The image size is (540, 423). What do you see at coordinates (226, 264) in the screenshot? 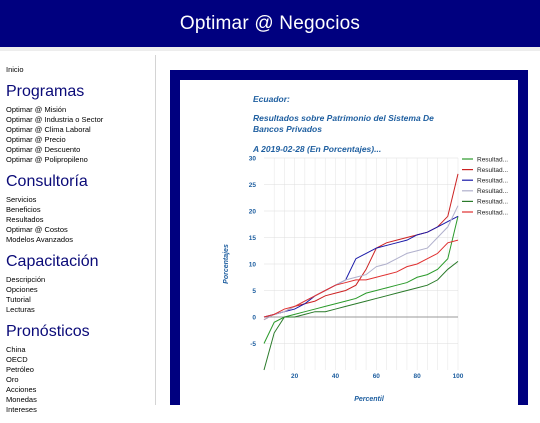
I see `y-axis-label: Porcentajes` at bounding box center [226, 264].